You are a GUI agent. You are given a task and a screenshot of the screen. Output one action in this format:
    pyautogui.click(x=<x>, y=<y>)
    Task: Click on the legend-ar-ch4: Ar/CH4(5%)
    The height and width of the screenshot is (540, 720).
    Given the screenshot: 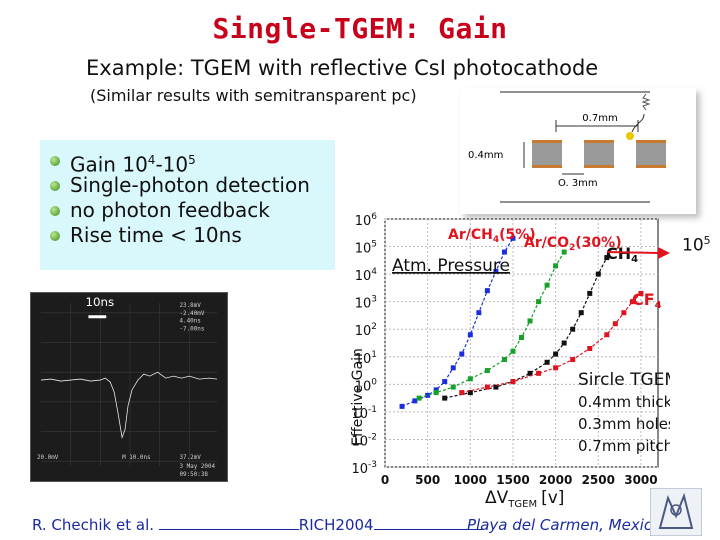 What is the action you would take?
    pyautogui.click(x=492, y=236)
    